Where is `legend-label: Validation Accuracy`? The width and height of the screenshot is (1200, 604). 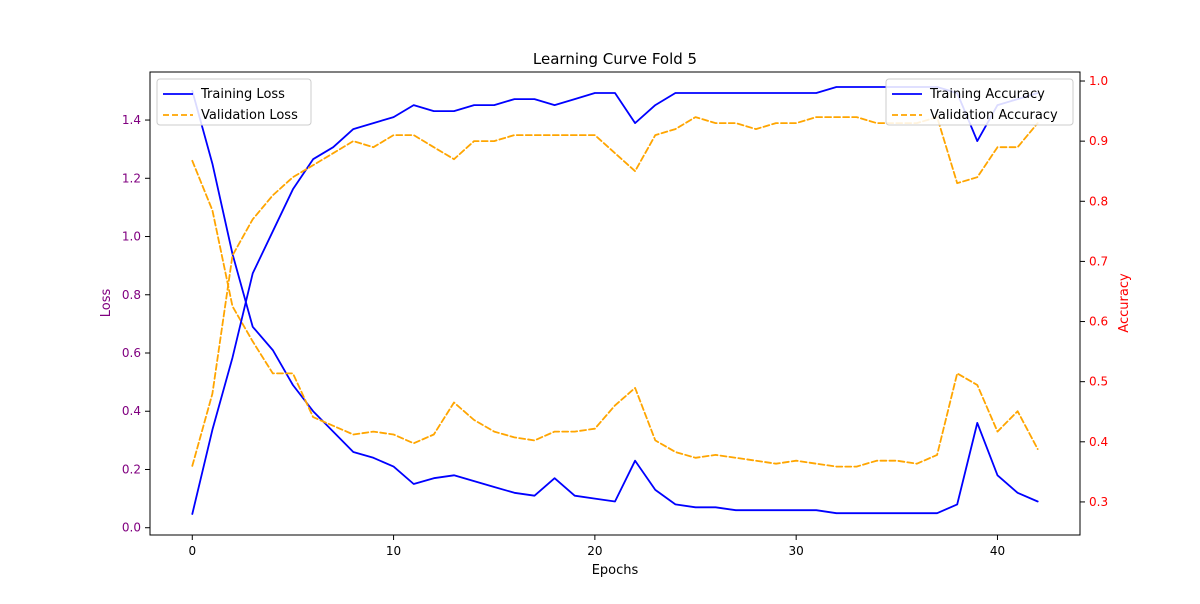
legend-label: Validation Accuracy is located at coordinates (994, 115).